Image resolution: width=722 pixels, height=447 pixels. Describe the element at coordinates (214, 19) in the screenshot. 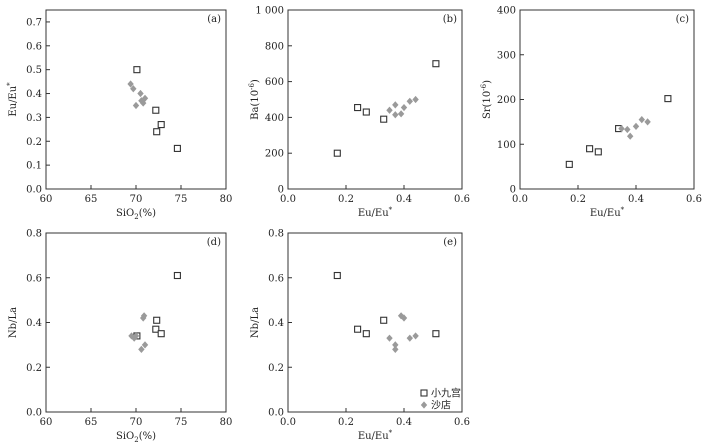

I see `panel-label: (a)` at that location.